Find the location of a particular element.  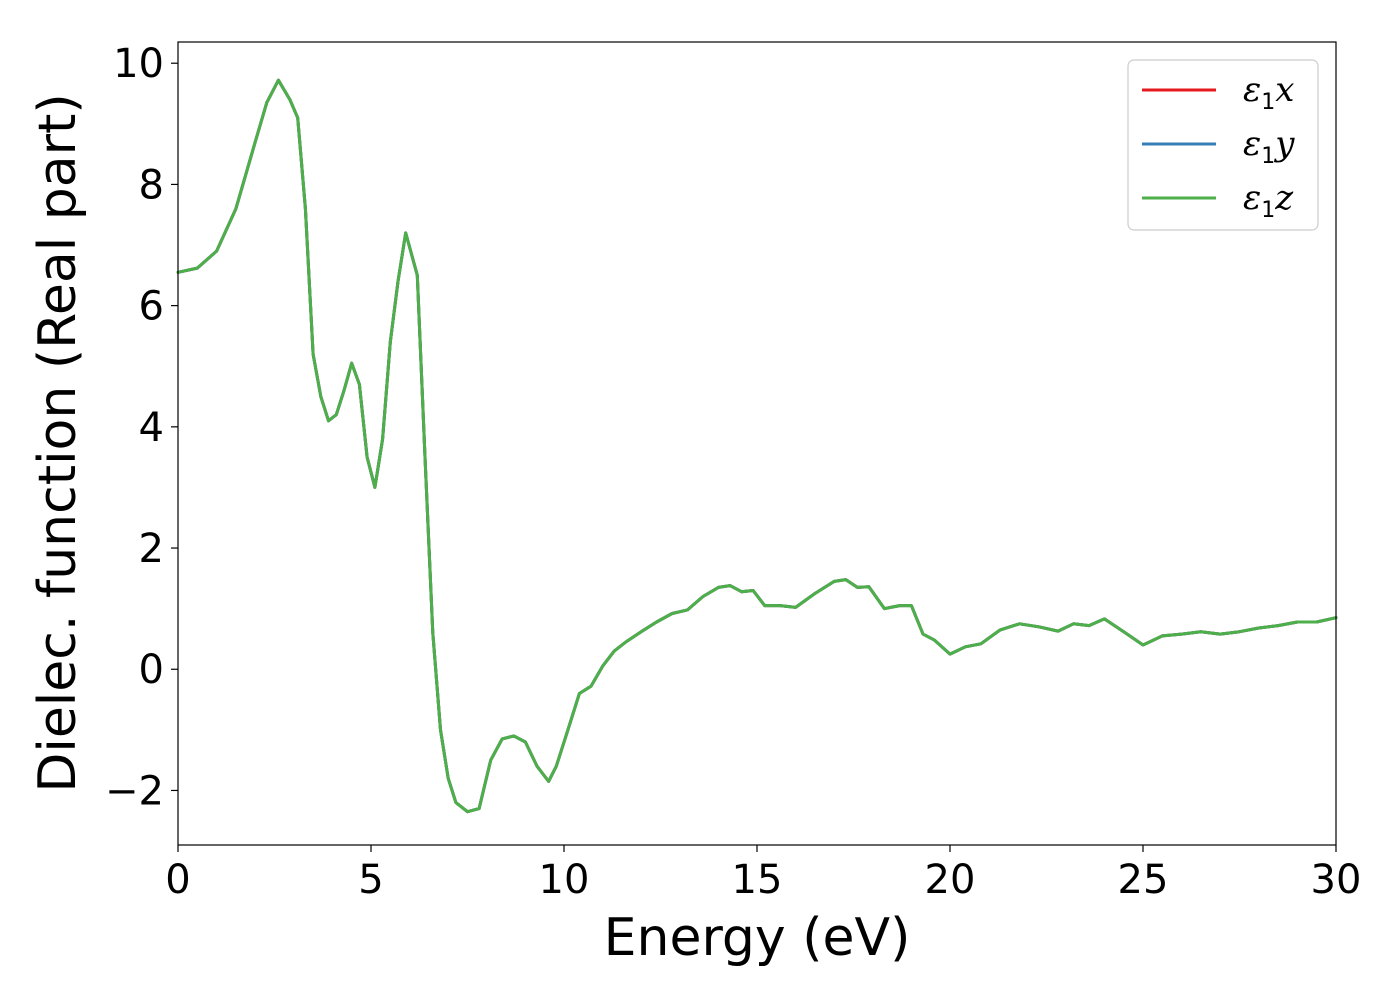

x-tick-label: 20 is located at coordinates (950, 880).